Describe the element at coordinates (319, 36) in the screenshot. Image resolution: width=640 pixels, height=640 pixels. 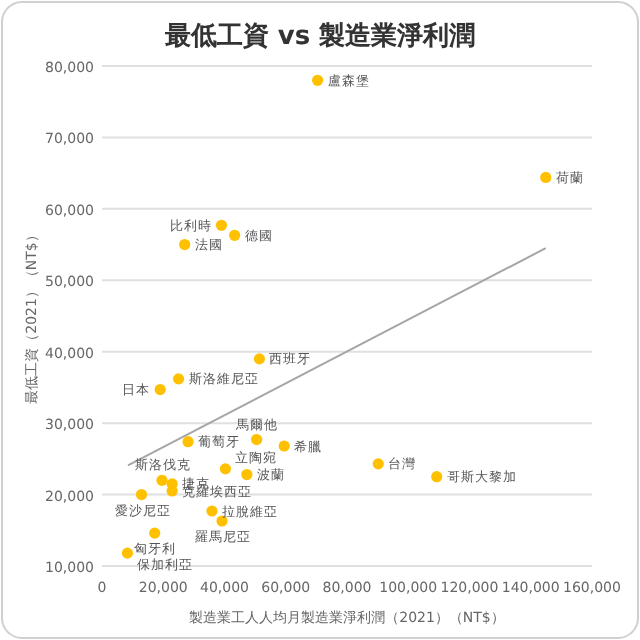
I see `chart-title: 最低工資 vs 製造業淨利潤` at that location.